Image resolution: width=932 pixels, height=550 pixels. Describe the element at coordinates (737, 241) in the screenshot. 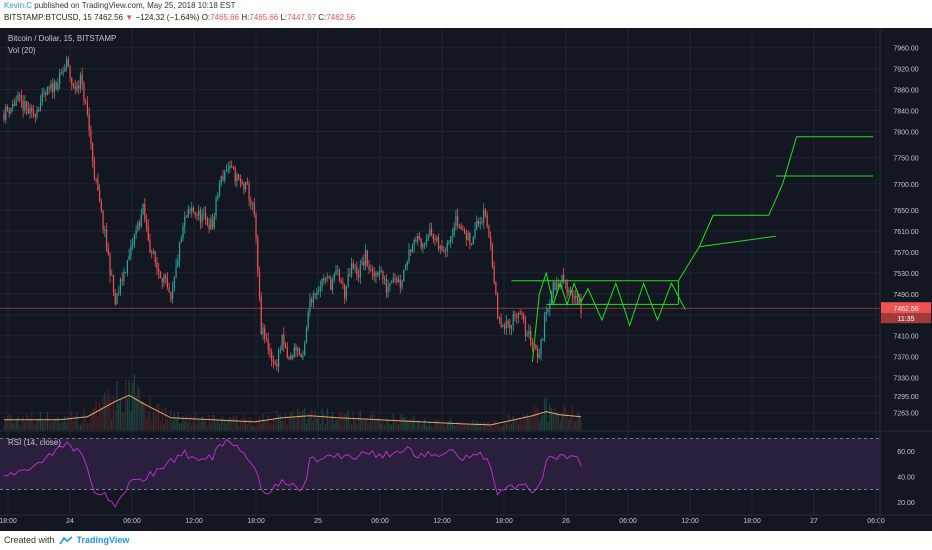

I see `projection-flag-lower` at that location.